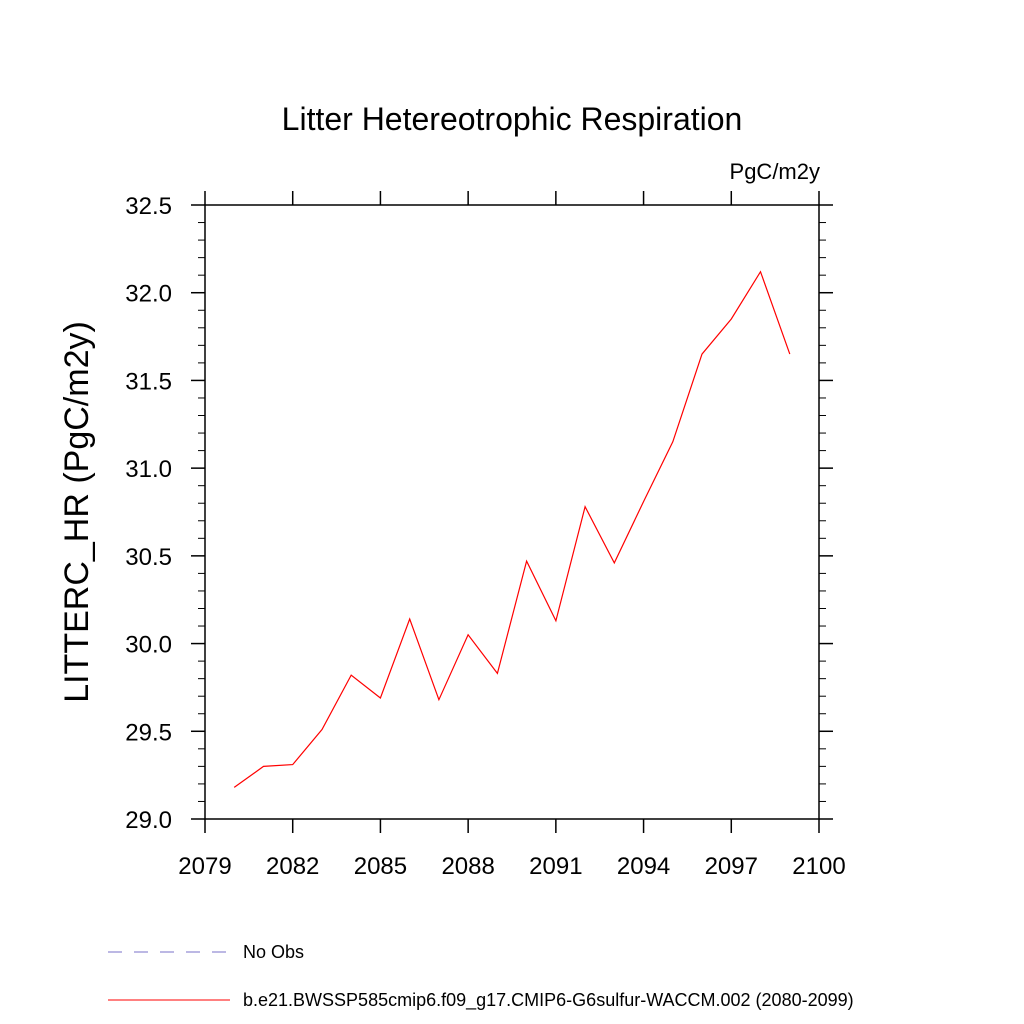 The width and height of the screenshot is (1024, 1024). Describe the element at coordinates (467, 866) in the screenshot. I see `x-tick-label: 2088` at that location.